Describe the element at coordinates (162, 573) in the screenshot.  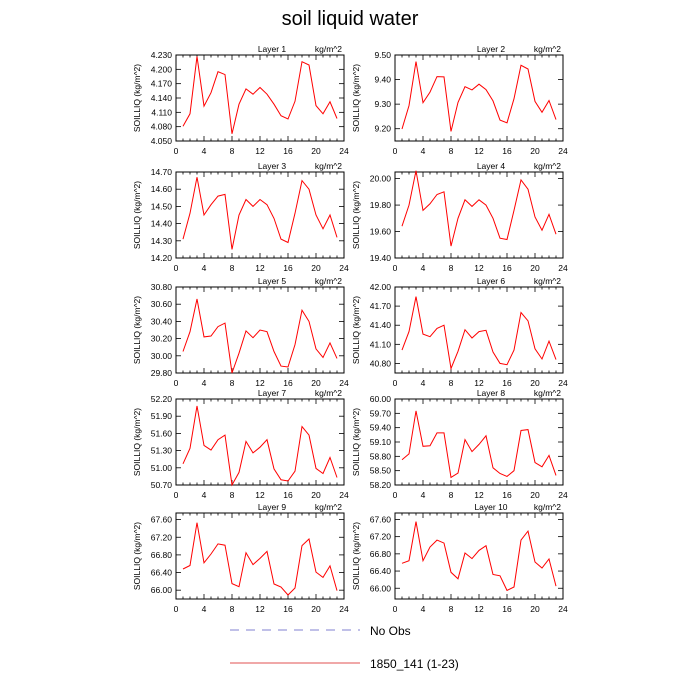
I see `y-tick-label: 66.40` at that location.